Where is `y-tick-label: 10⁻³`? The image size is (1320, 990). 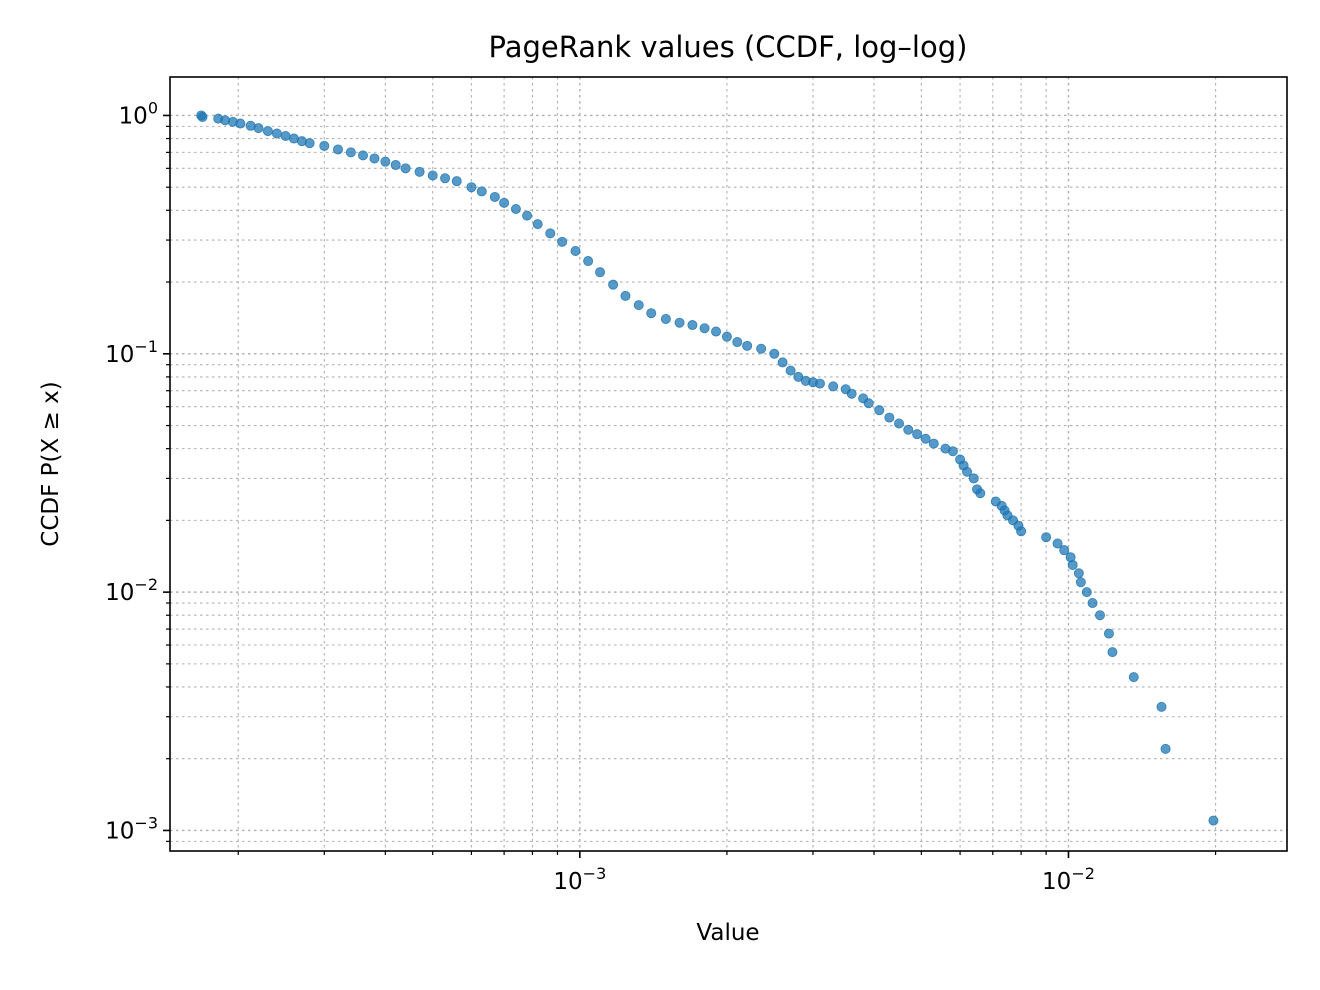 y-tick-label: 10⁻³ is located at coordinates (131, 828).